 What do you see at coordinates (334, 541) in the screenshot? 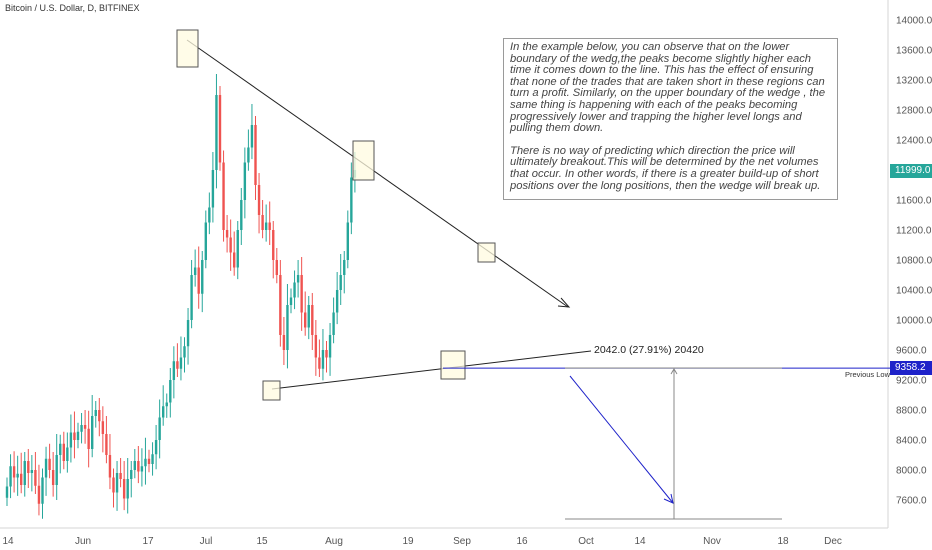
I see `x-tick-label: Aug` at bounding box center [334, 541].